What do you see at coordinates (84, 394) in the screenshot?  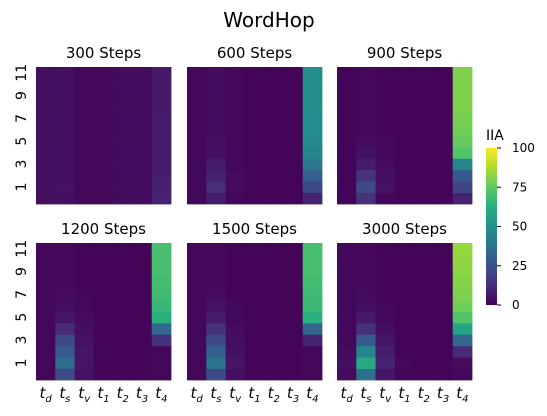 I see `x-tick-label: tv` at bounding box center [84, 394].